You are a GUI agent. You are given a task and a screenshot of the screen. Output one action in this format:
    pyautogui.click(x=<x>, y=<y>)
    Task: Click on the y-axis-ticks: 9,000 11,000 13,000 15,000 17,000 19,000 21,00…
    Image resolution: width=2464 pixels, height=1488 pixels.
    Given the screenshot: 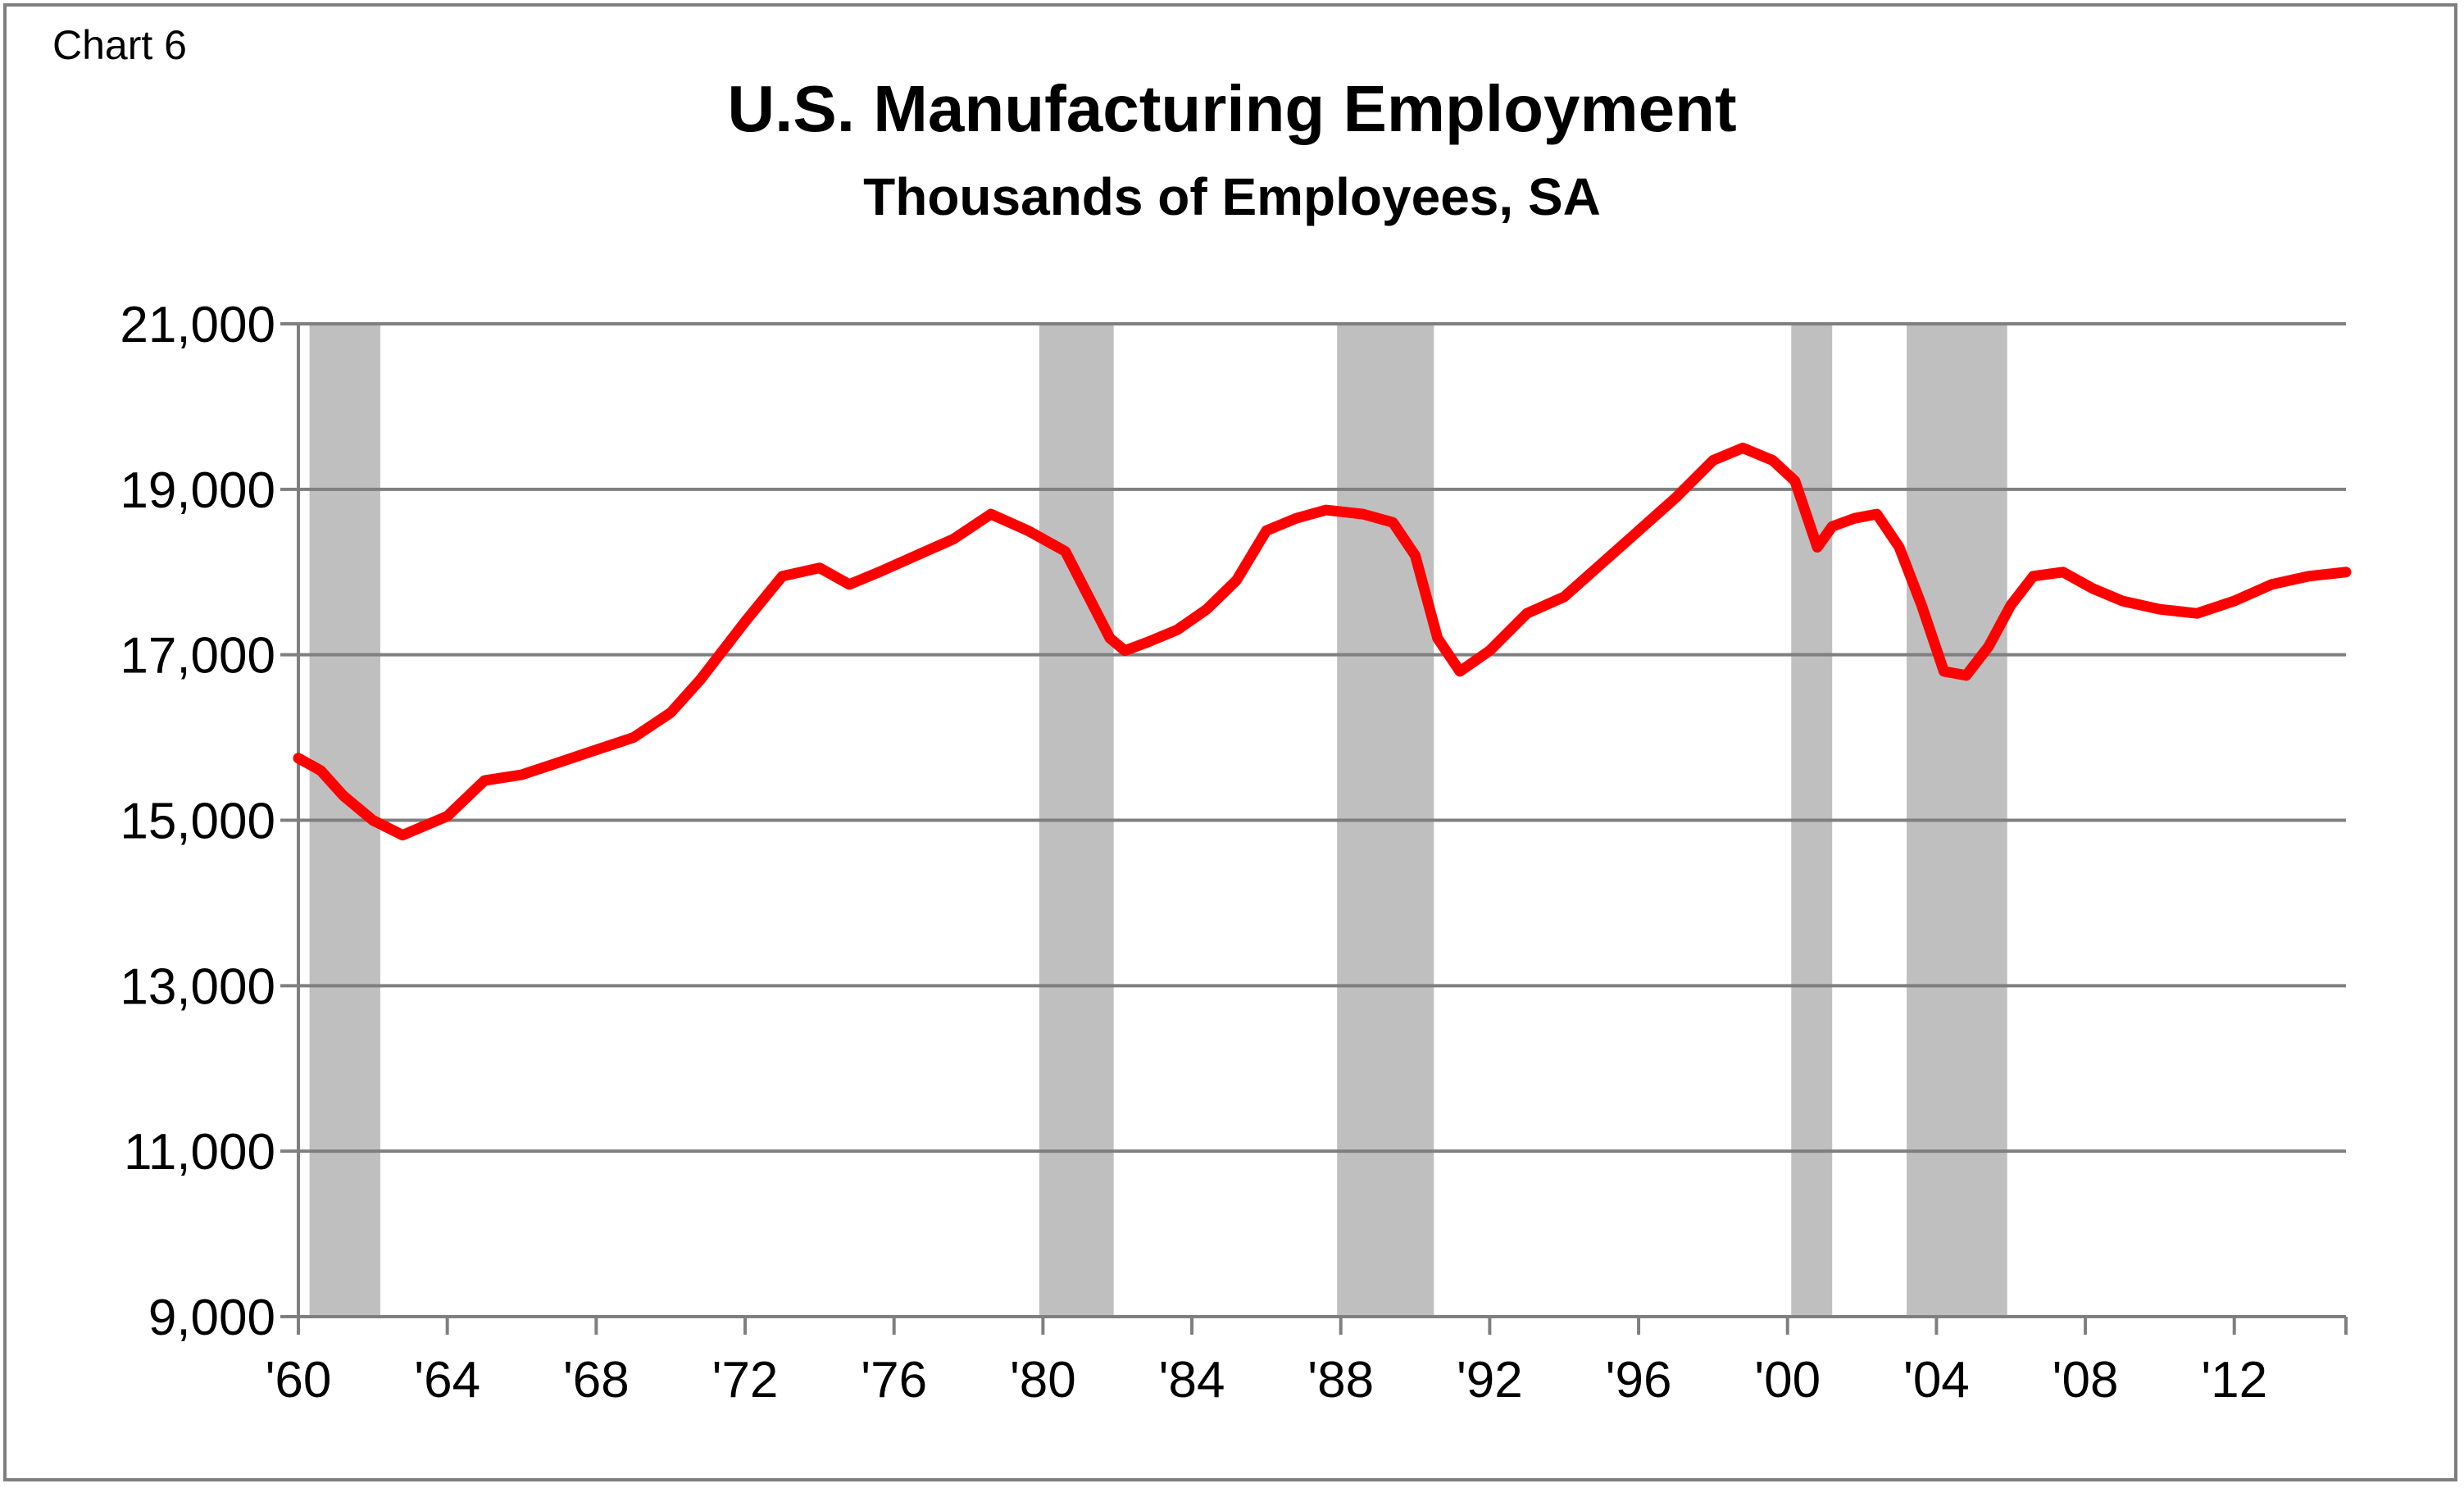 What is the action you would take?
    pyautogui.click(x=198, y=821)
    